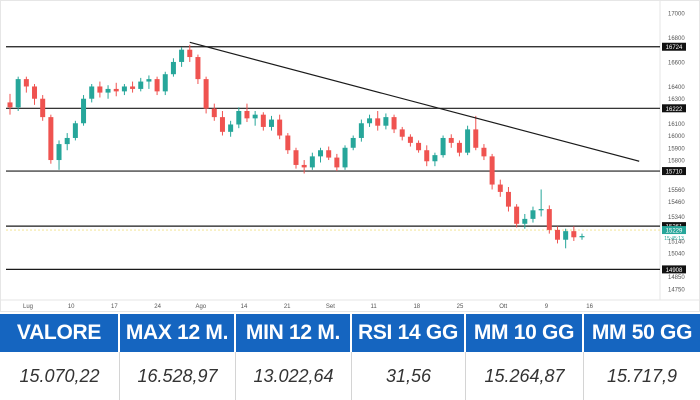  What do you see at coordinates (676, 242) in the screenshot?
I see `y-tick-label: 15140` at bounding box center [676, 242].